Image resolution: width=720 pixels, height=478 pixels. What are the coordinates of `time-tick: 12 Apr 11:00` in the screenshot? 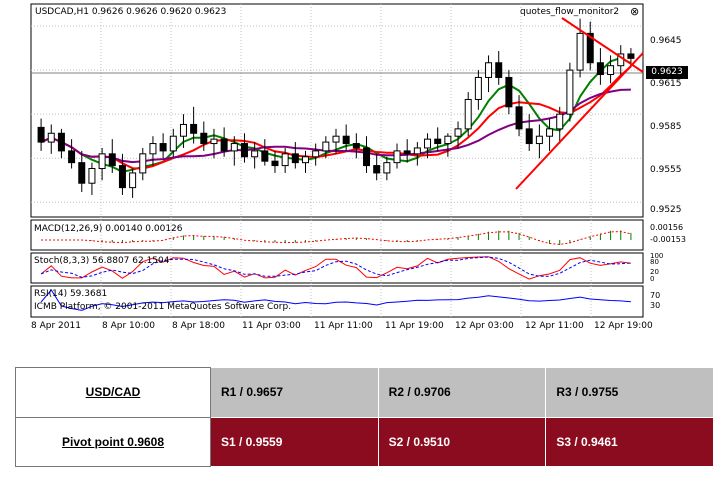 It's located at (554, 326).